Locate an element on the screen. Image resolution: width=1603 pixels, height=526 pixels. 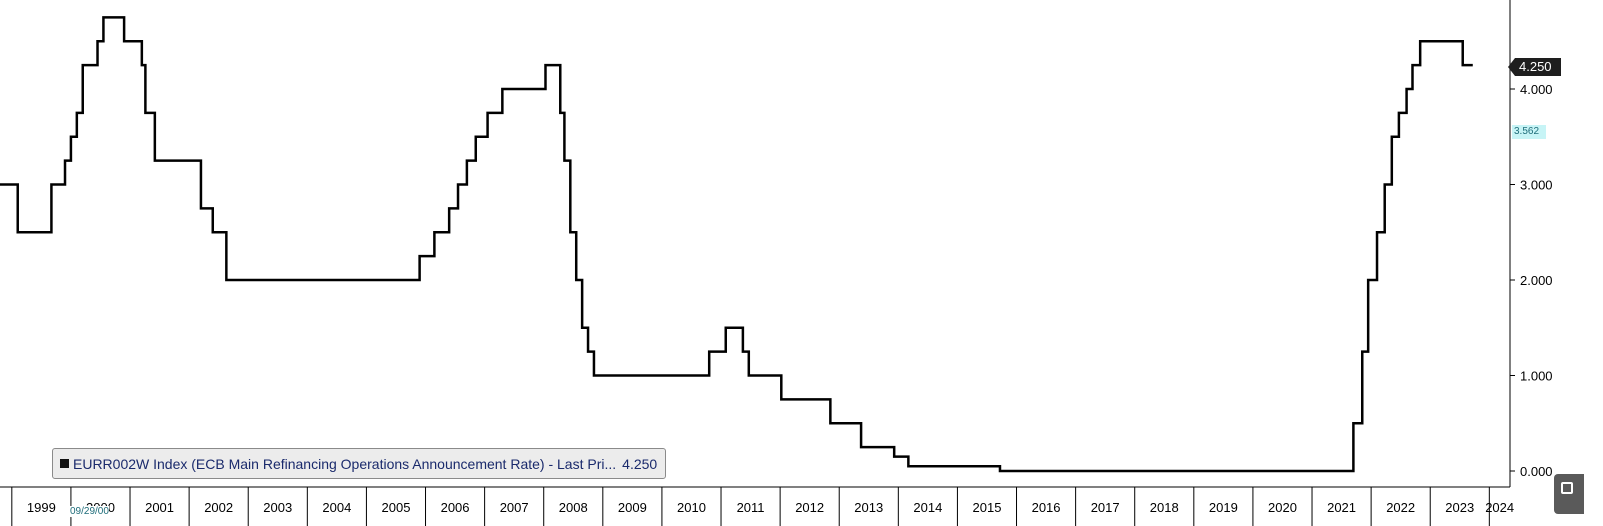
x-tick-label: 2023 is located at coordinates (1459, 507).